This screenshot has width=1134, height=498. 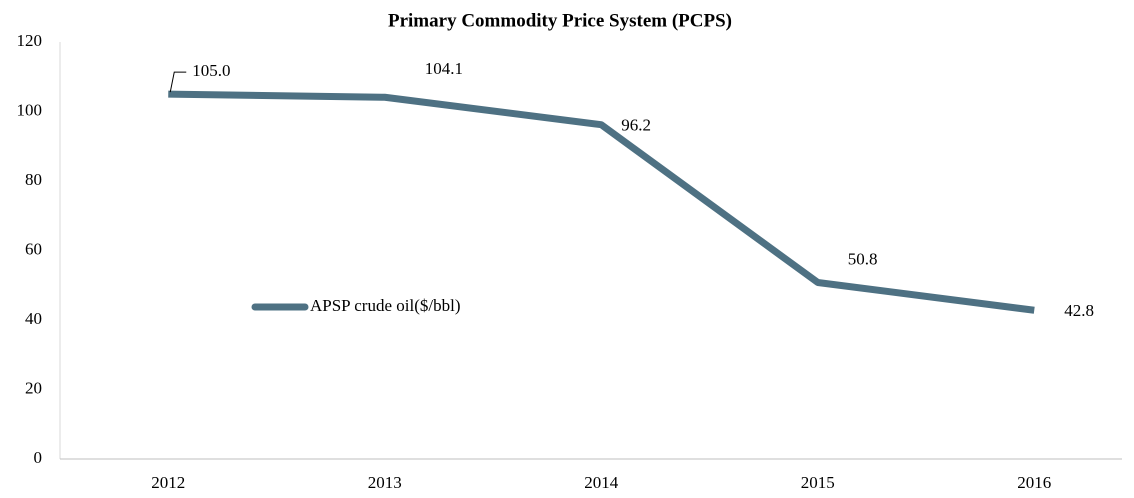 What do you see at coordinates (30, 40) in the screenshot?
I see `y-tick-label: 120` at bounding box center [30, 40].